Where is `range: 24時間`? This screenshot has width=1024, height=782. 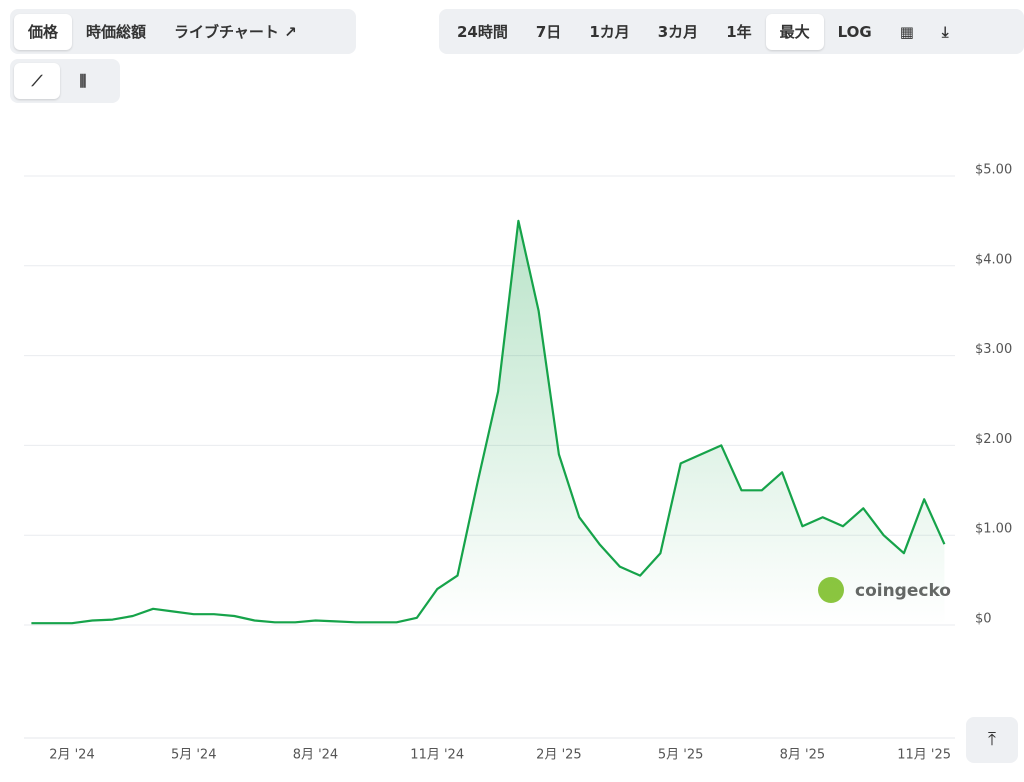 range: 24時間 is located at coordinates (482, 32).